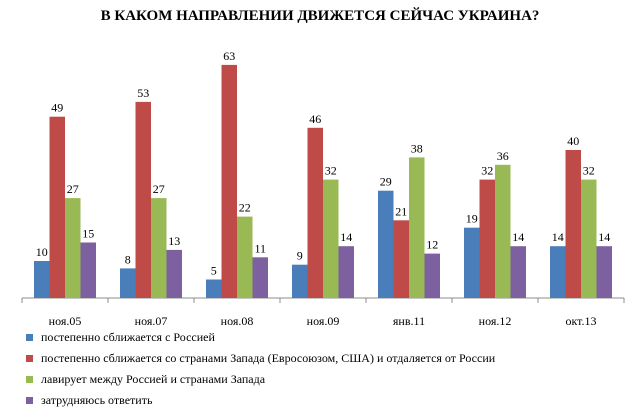 This screenshot has width=640, height=418. I want to click on category-label-3: ноя.09, so click(323, 321).